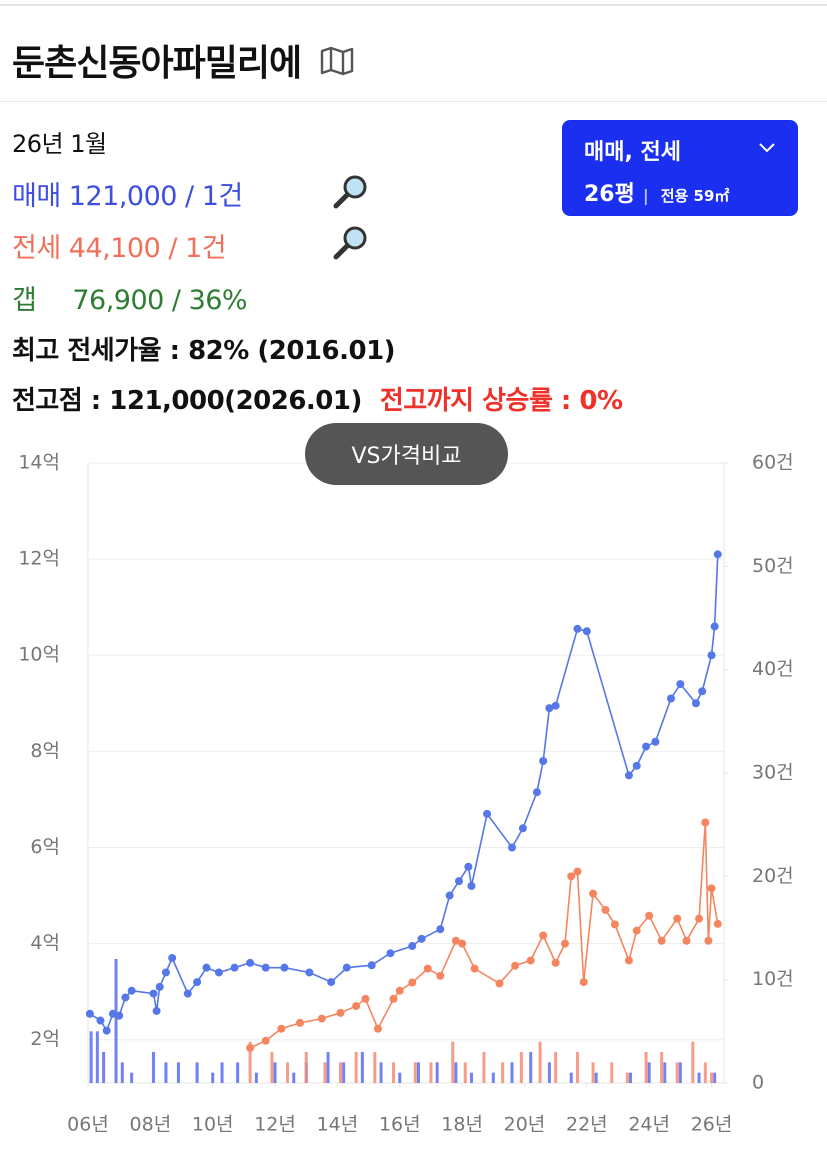 This screenshot has width=827, height=1149. What do you see at coordinates (36, 196) in the screenshot?
I see `sale-label: 매매` at bounding box center [36, 196].